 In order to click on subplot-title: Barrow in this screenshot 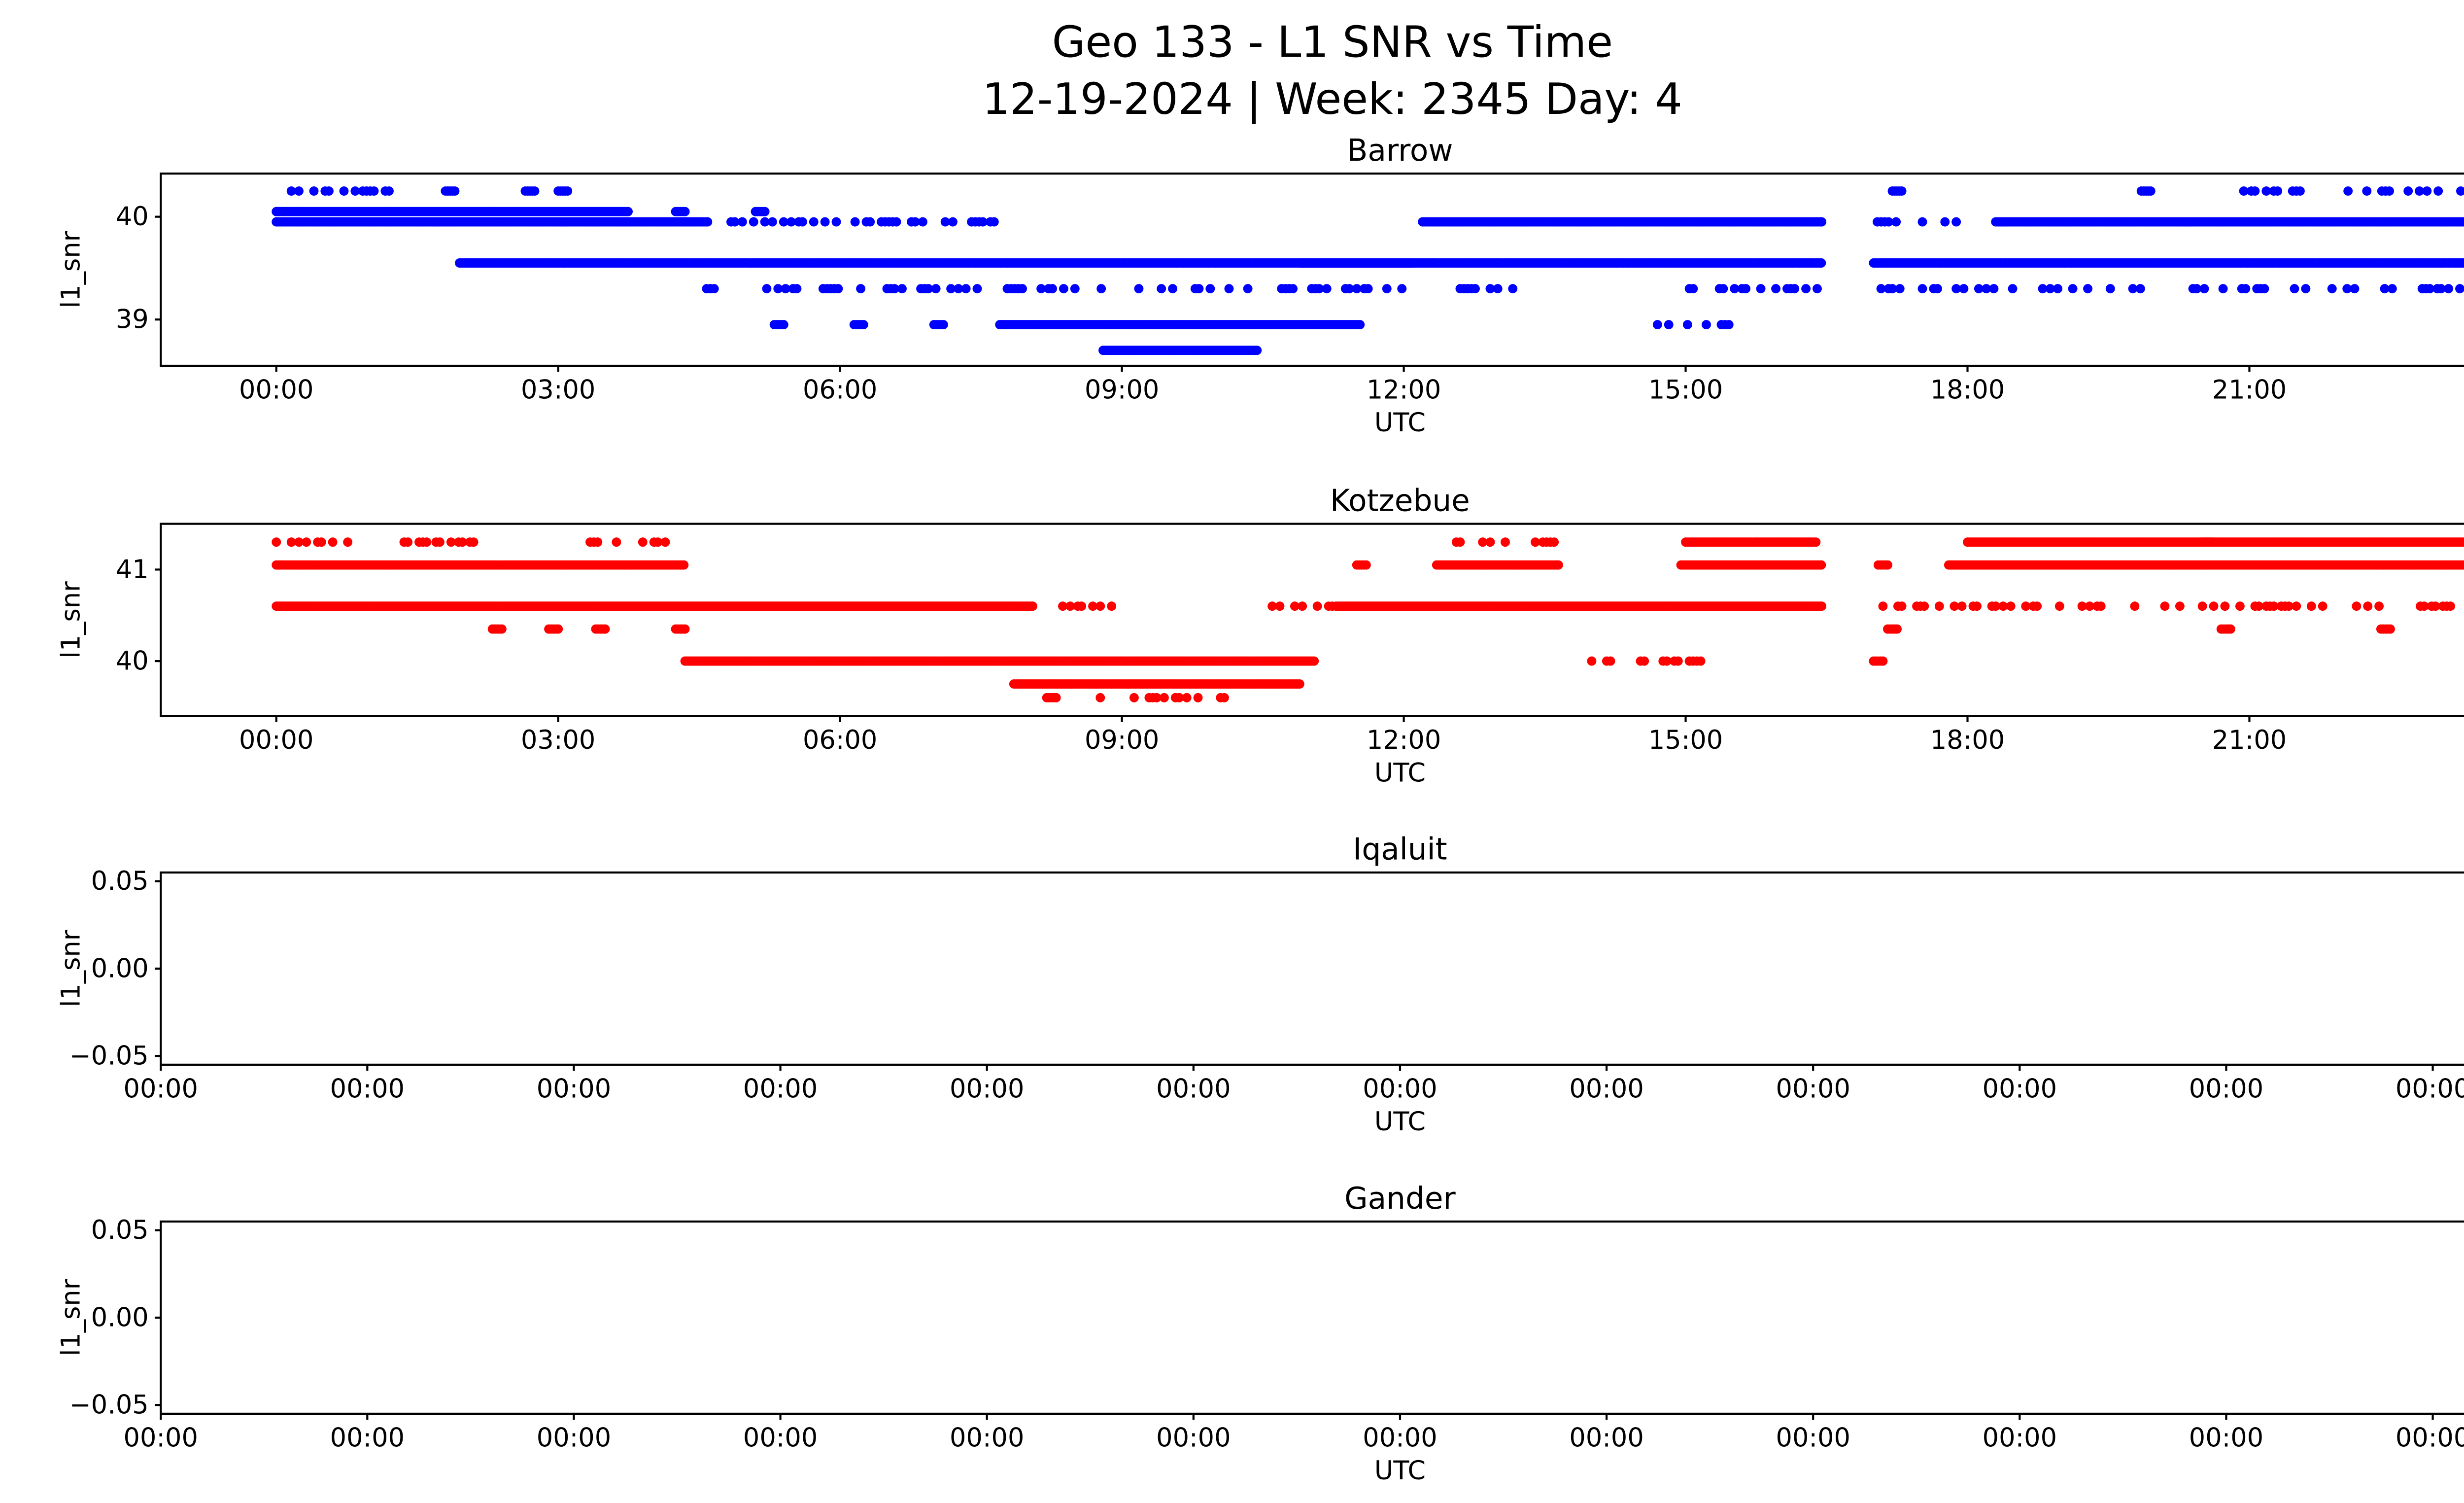, I will do `click(1400, 151)`.